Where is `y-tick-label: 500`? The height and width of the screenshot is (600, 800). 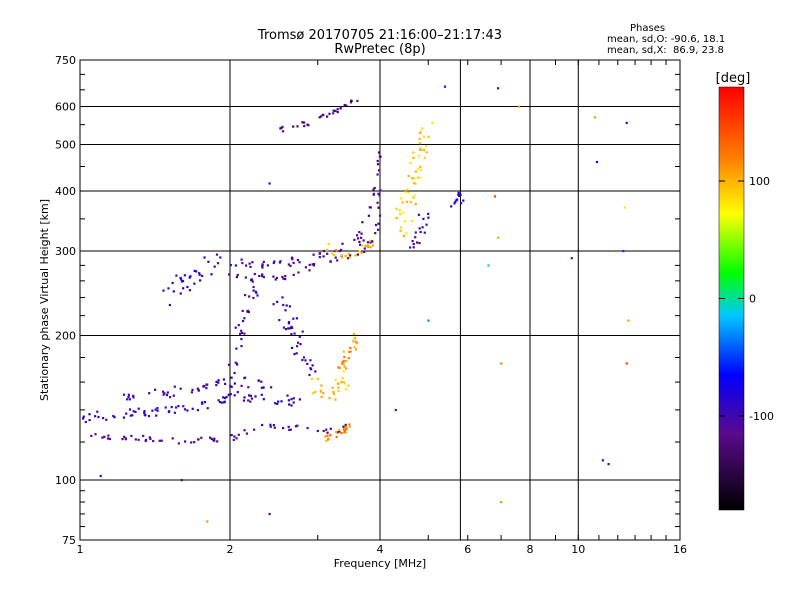
y-tick-label: 500 is located at coordinates (65, 145).